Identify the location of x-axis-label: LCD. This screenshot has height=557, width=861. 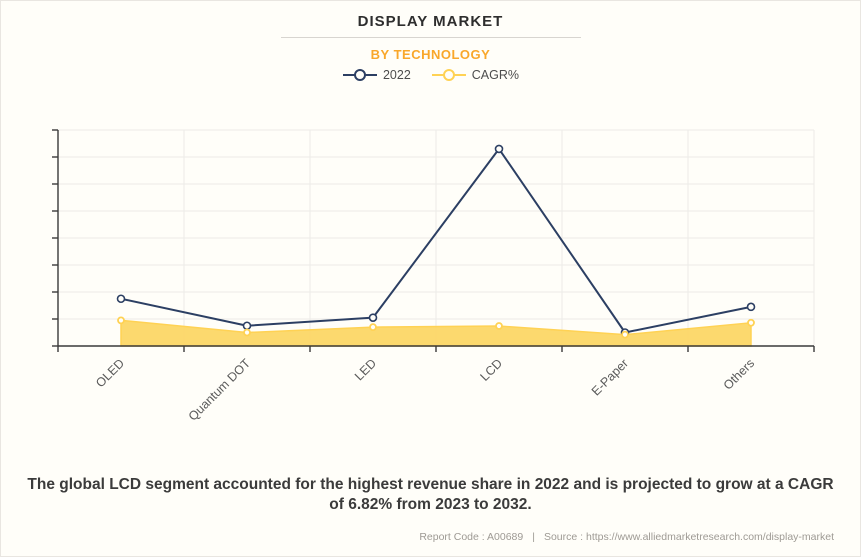
(492, 370).